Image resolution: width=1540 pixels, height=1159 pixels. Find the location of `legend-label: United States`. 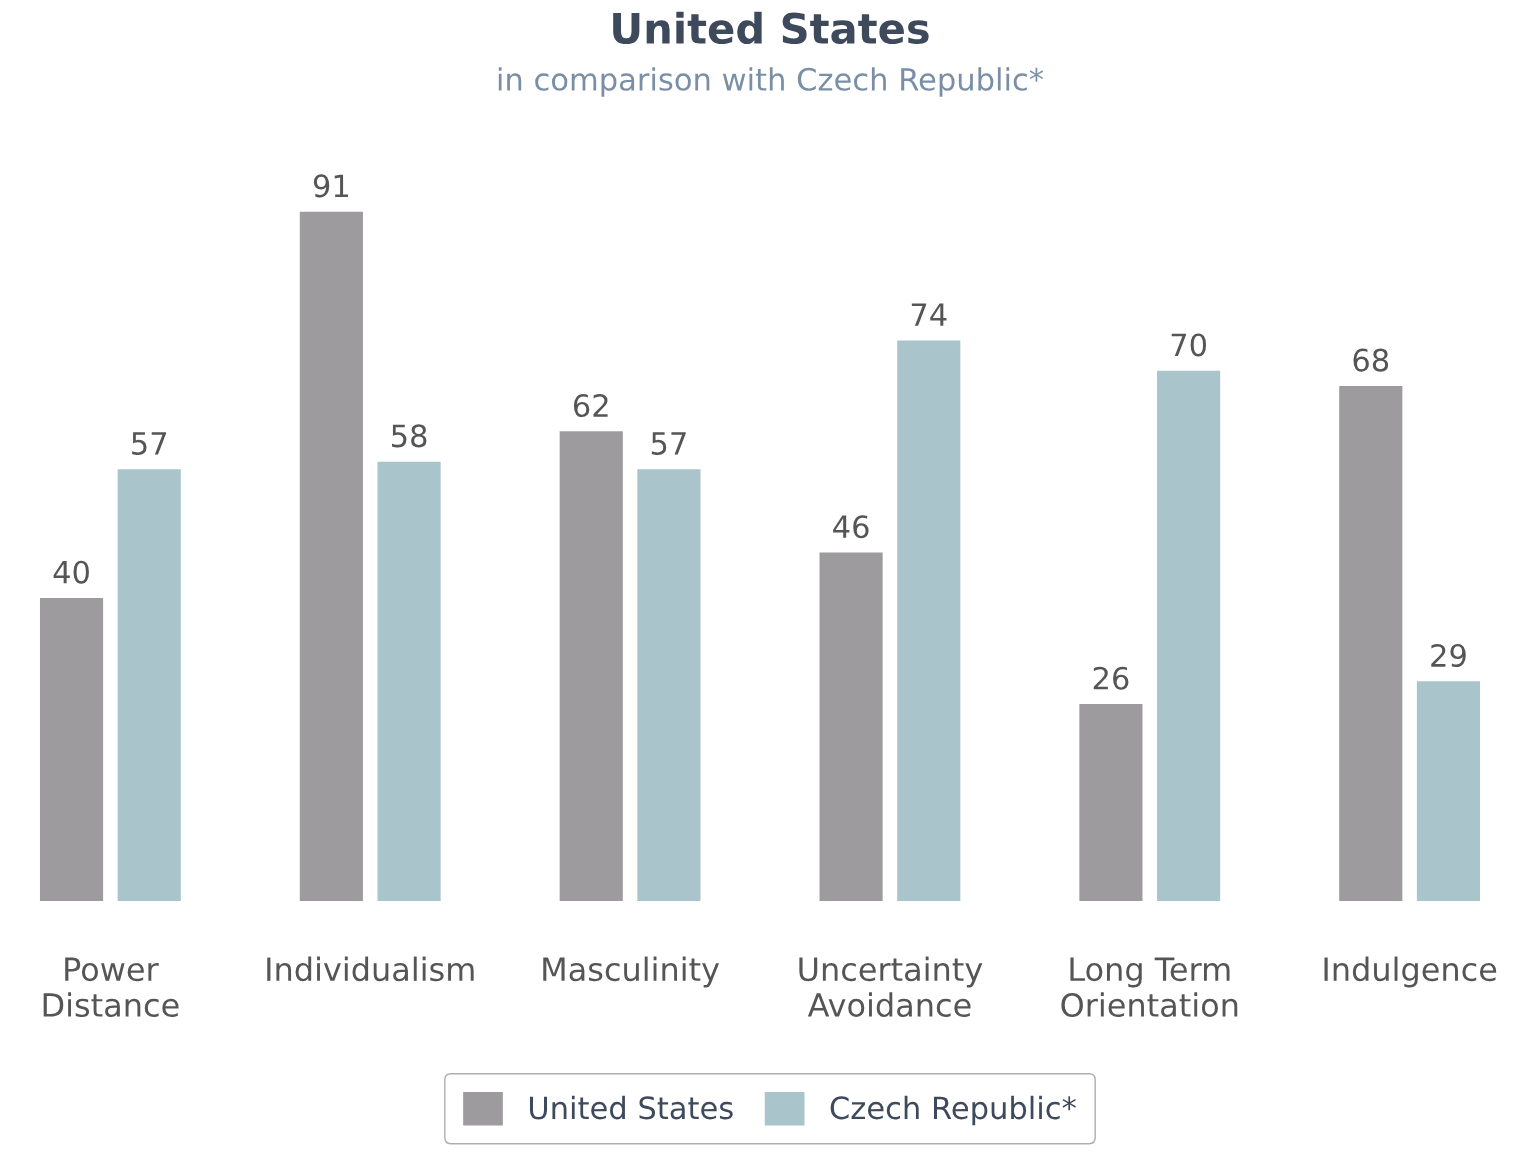

legend-label: United States is located at coordinates (631, 1107).